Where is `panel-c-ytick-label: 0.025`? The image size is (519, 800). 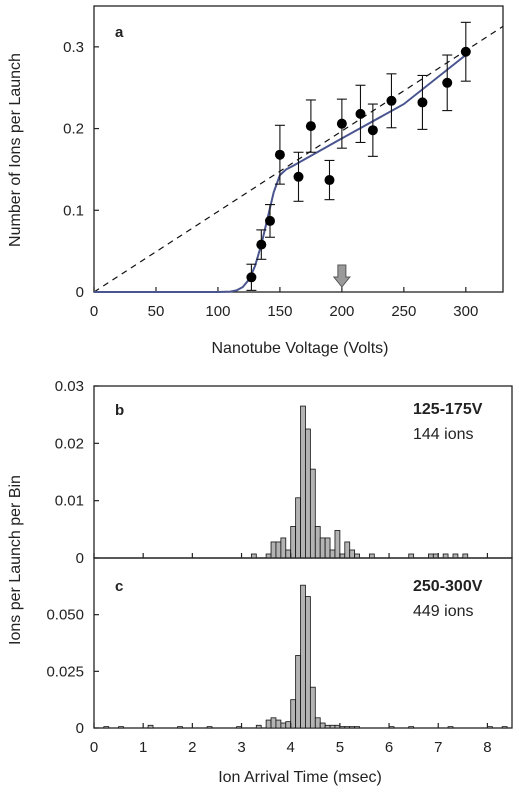
panel-c-ytick-label: 0.025 is located at coordinates (65, 671).